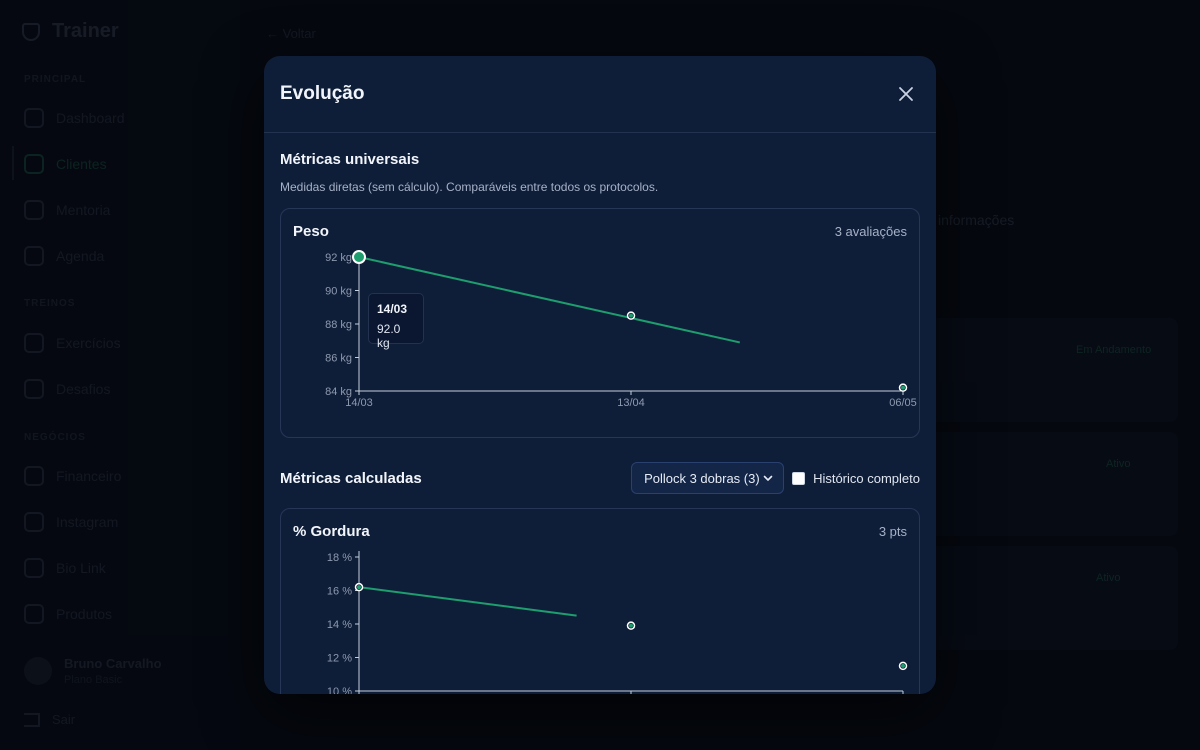 Image resolution: width=1200 pixels, height=750 pixels. What do you see at coordinates (339, 690) in the screenshot?
I see `y-tick-label: 10 %` at bounding box center [339, 690].